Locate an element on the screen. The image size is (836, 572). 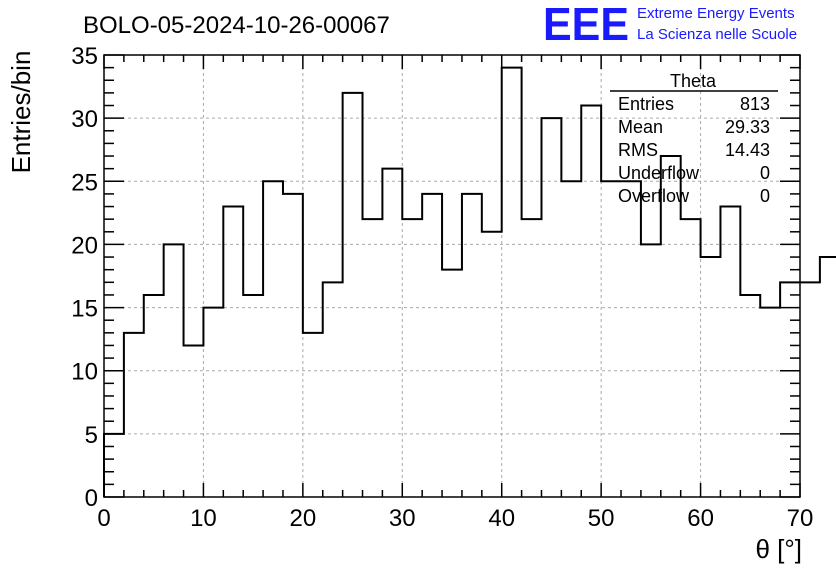
y-tick-label: 15 is located at coordinates (84, 309).